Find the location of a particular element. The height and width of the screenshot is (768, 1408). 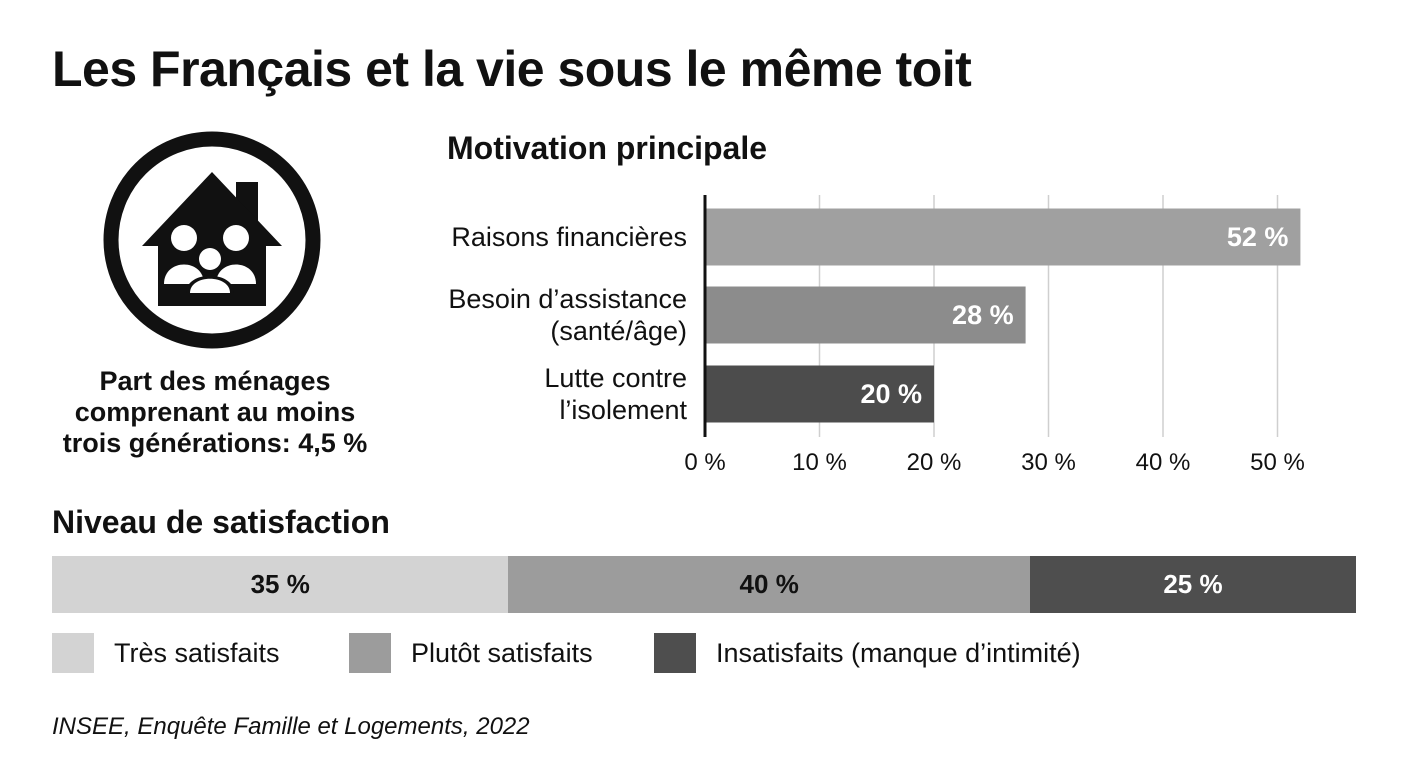

category-label: Lutte contre is located at coordinates (615, 378).